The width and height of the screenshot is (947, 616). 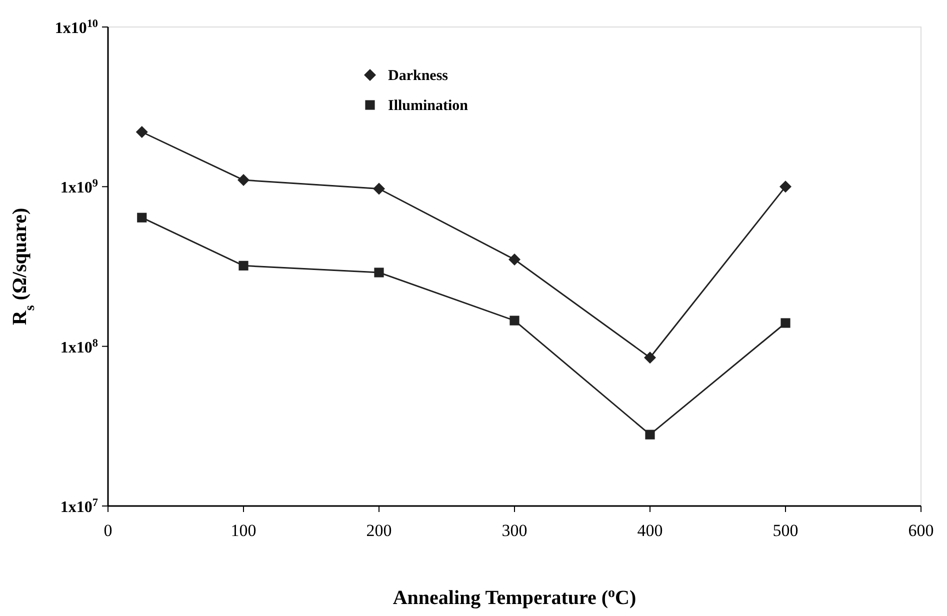 What do you see at coordinates (243, 530) in the screenshot?
I see `x-tick-label: 100` at bounding box center [243, 530].